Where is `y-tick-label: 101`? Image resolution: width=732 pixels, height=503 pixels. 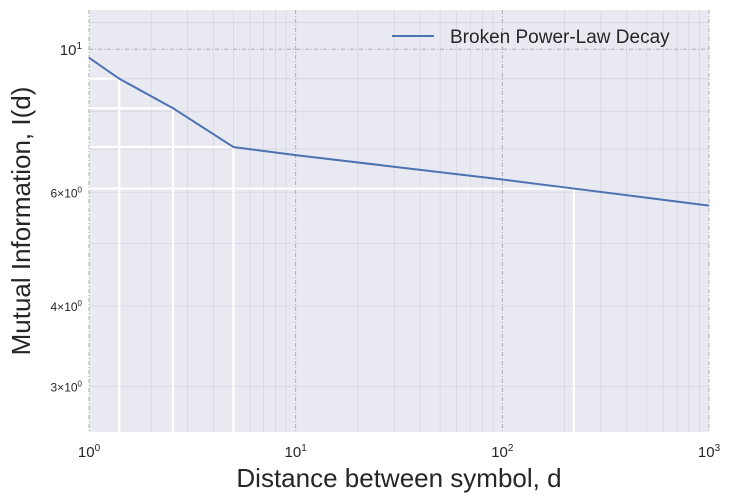
y-tick-label: 101 is located at coordinates (71, 50).